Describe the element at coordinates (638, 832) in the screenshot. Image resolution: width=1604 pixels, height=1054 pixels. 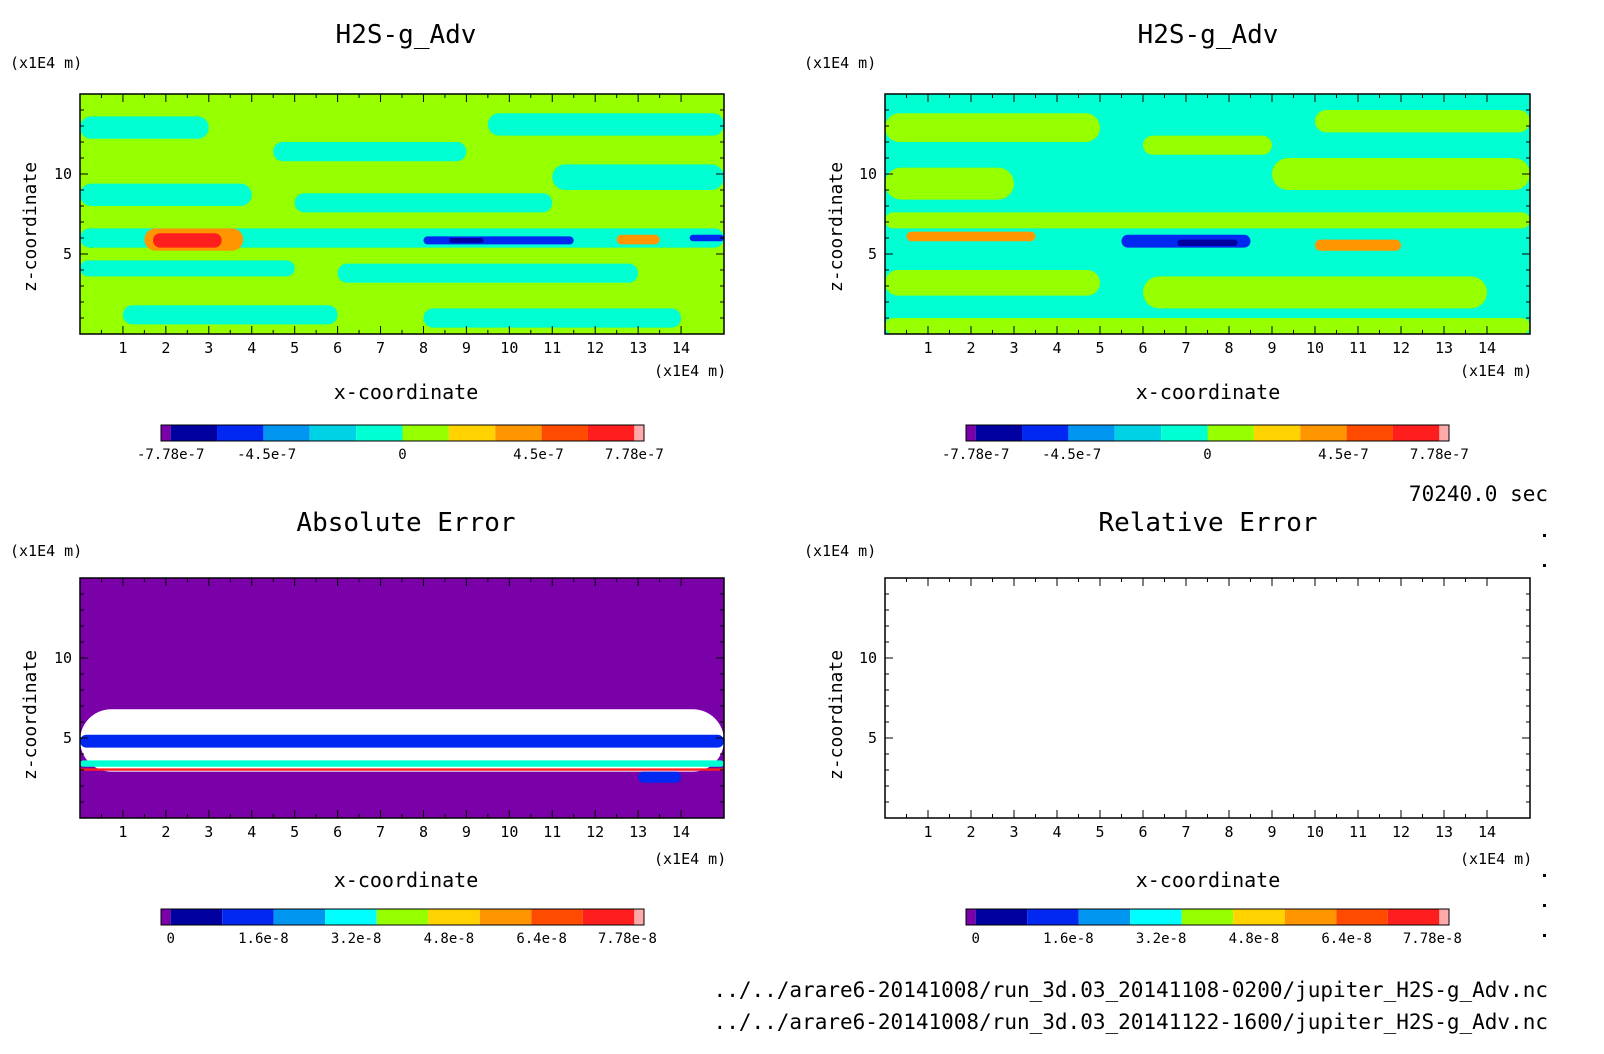
I see `x-tick-label: 13` at that location.